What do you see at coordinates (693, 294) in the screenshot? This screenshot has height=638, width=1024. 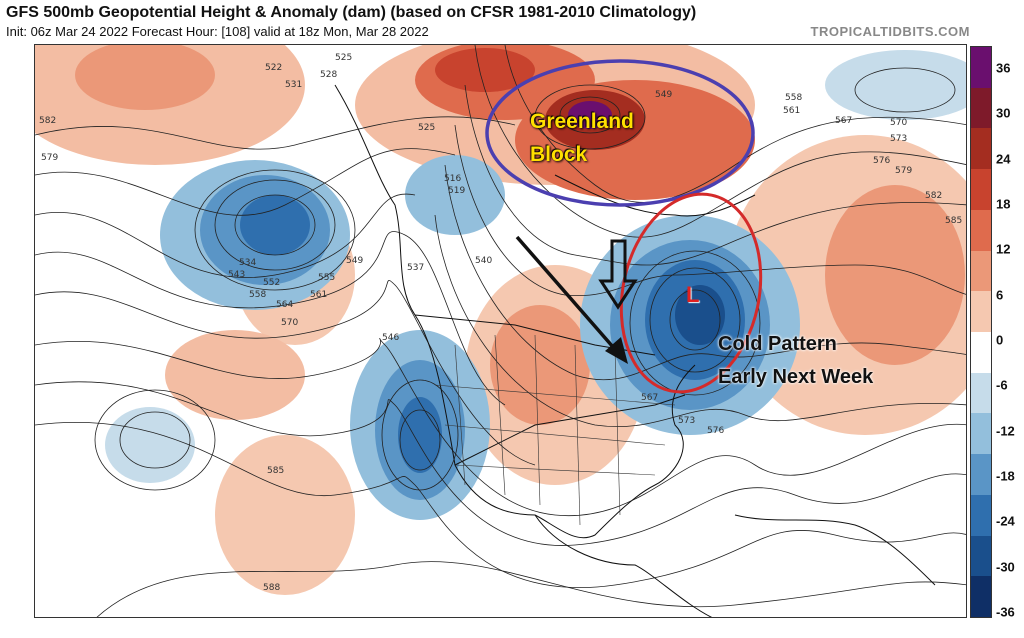 I see `low-marker: L` at bounding box center [693, 294].